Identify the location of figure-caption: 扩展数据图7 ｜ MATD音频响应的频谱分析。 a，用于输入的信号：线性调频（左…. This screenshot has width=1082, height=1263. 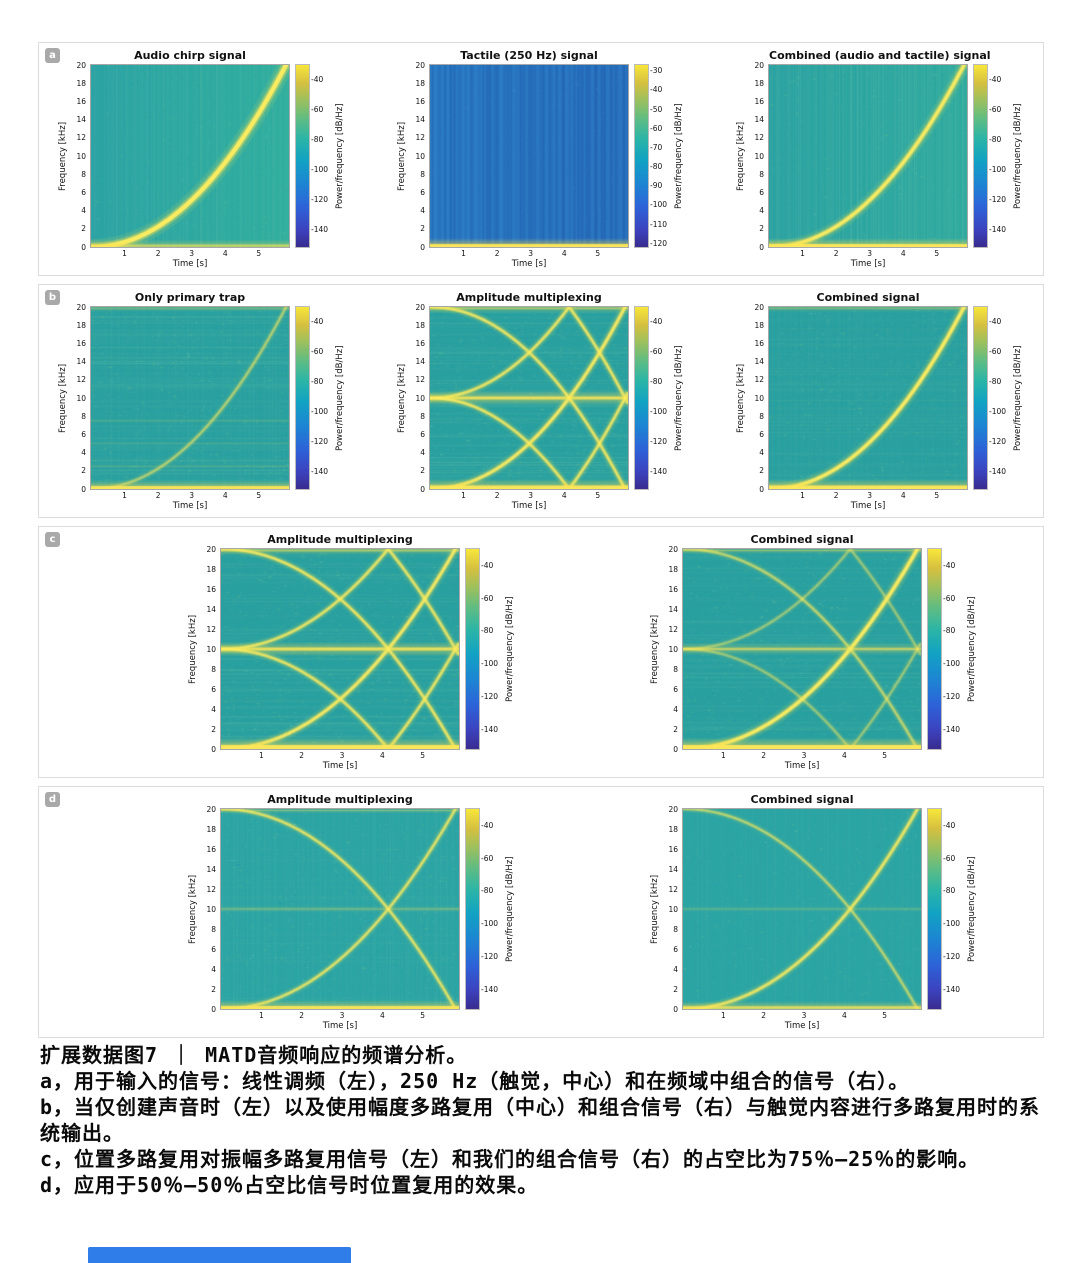
(541, 1120).